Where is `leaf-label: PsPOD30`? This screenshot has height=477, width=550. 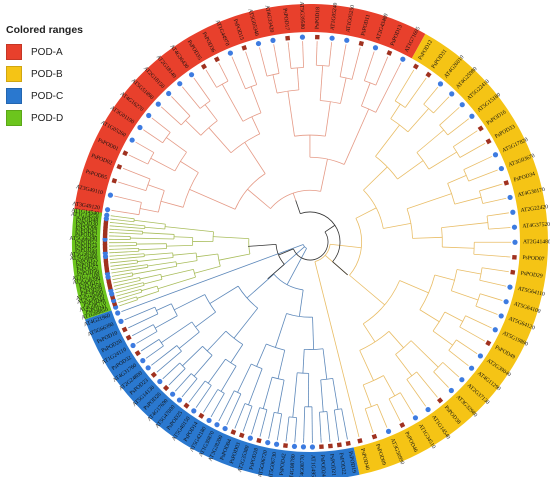
leaf-label: PsPOD30 is located at coordinates (86, 224).